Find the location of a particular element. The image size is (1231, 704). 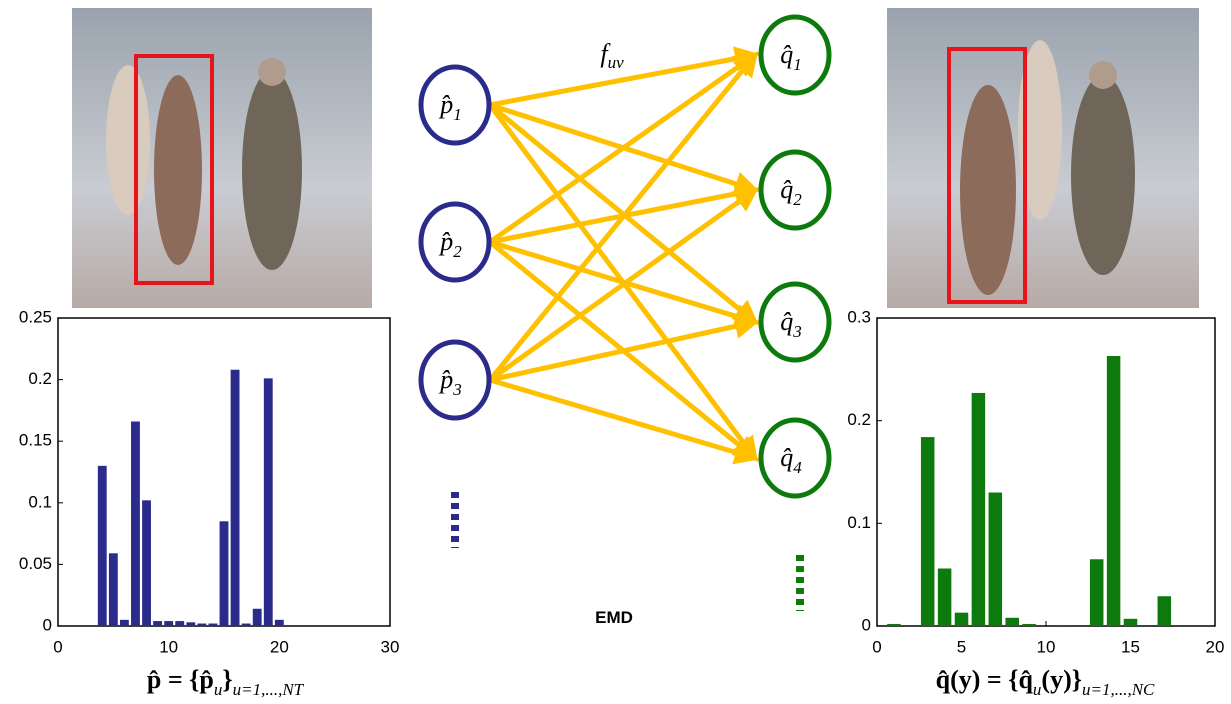

label-sub: 4 is located at coordinates (797, 467).